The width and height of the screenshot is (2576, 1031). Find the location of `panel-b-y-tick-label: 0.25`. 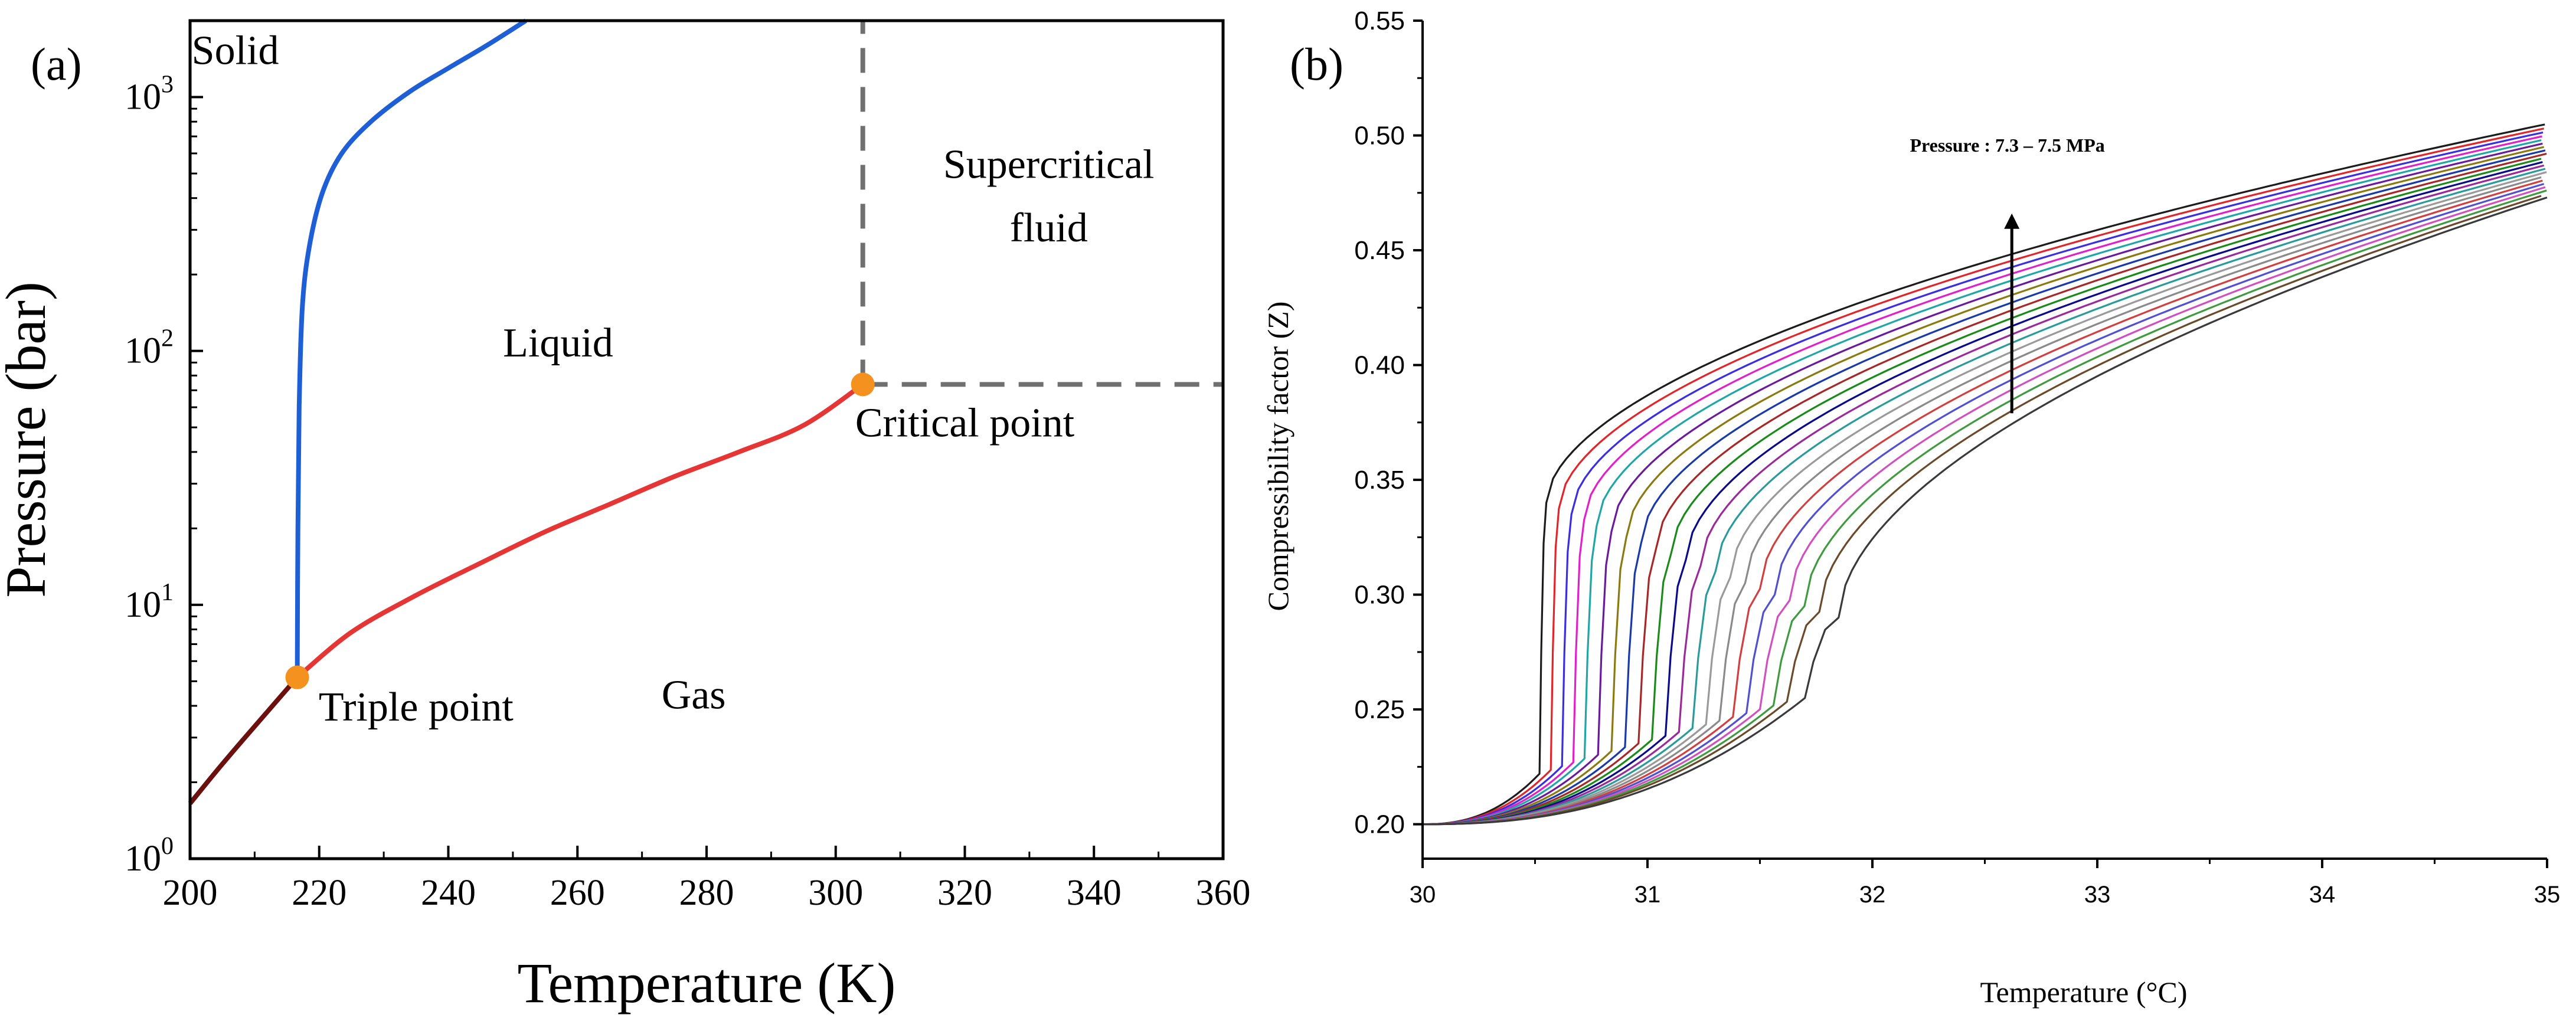

panel-b-y-tick-label: 0.25 is located at coordinates (1379, 709).